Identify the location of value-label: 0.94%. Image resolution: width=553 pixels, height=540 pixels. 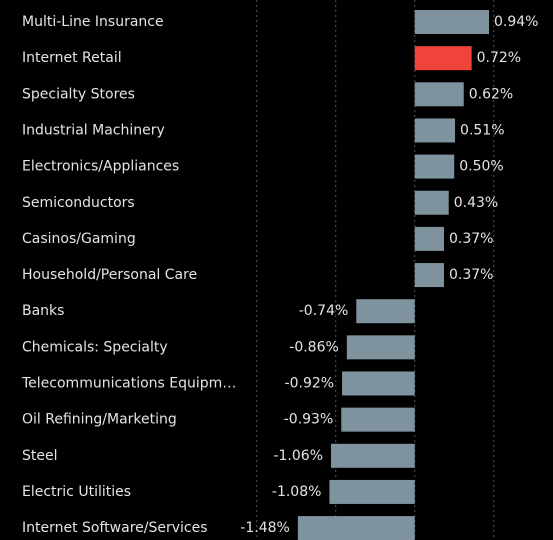
(516, 22).